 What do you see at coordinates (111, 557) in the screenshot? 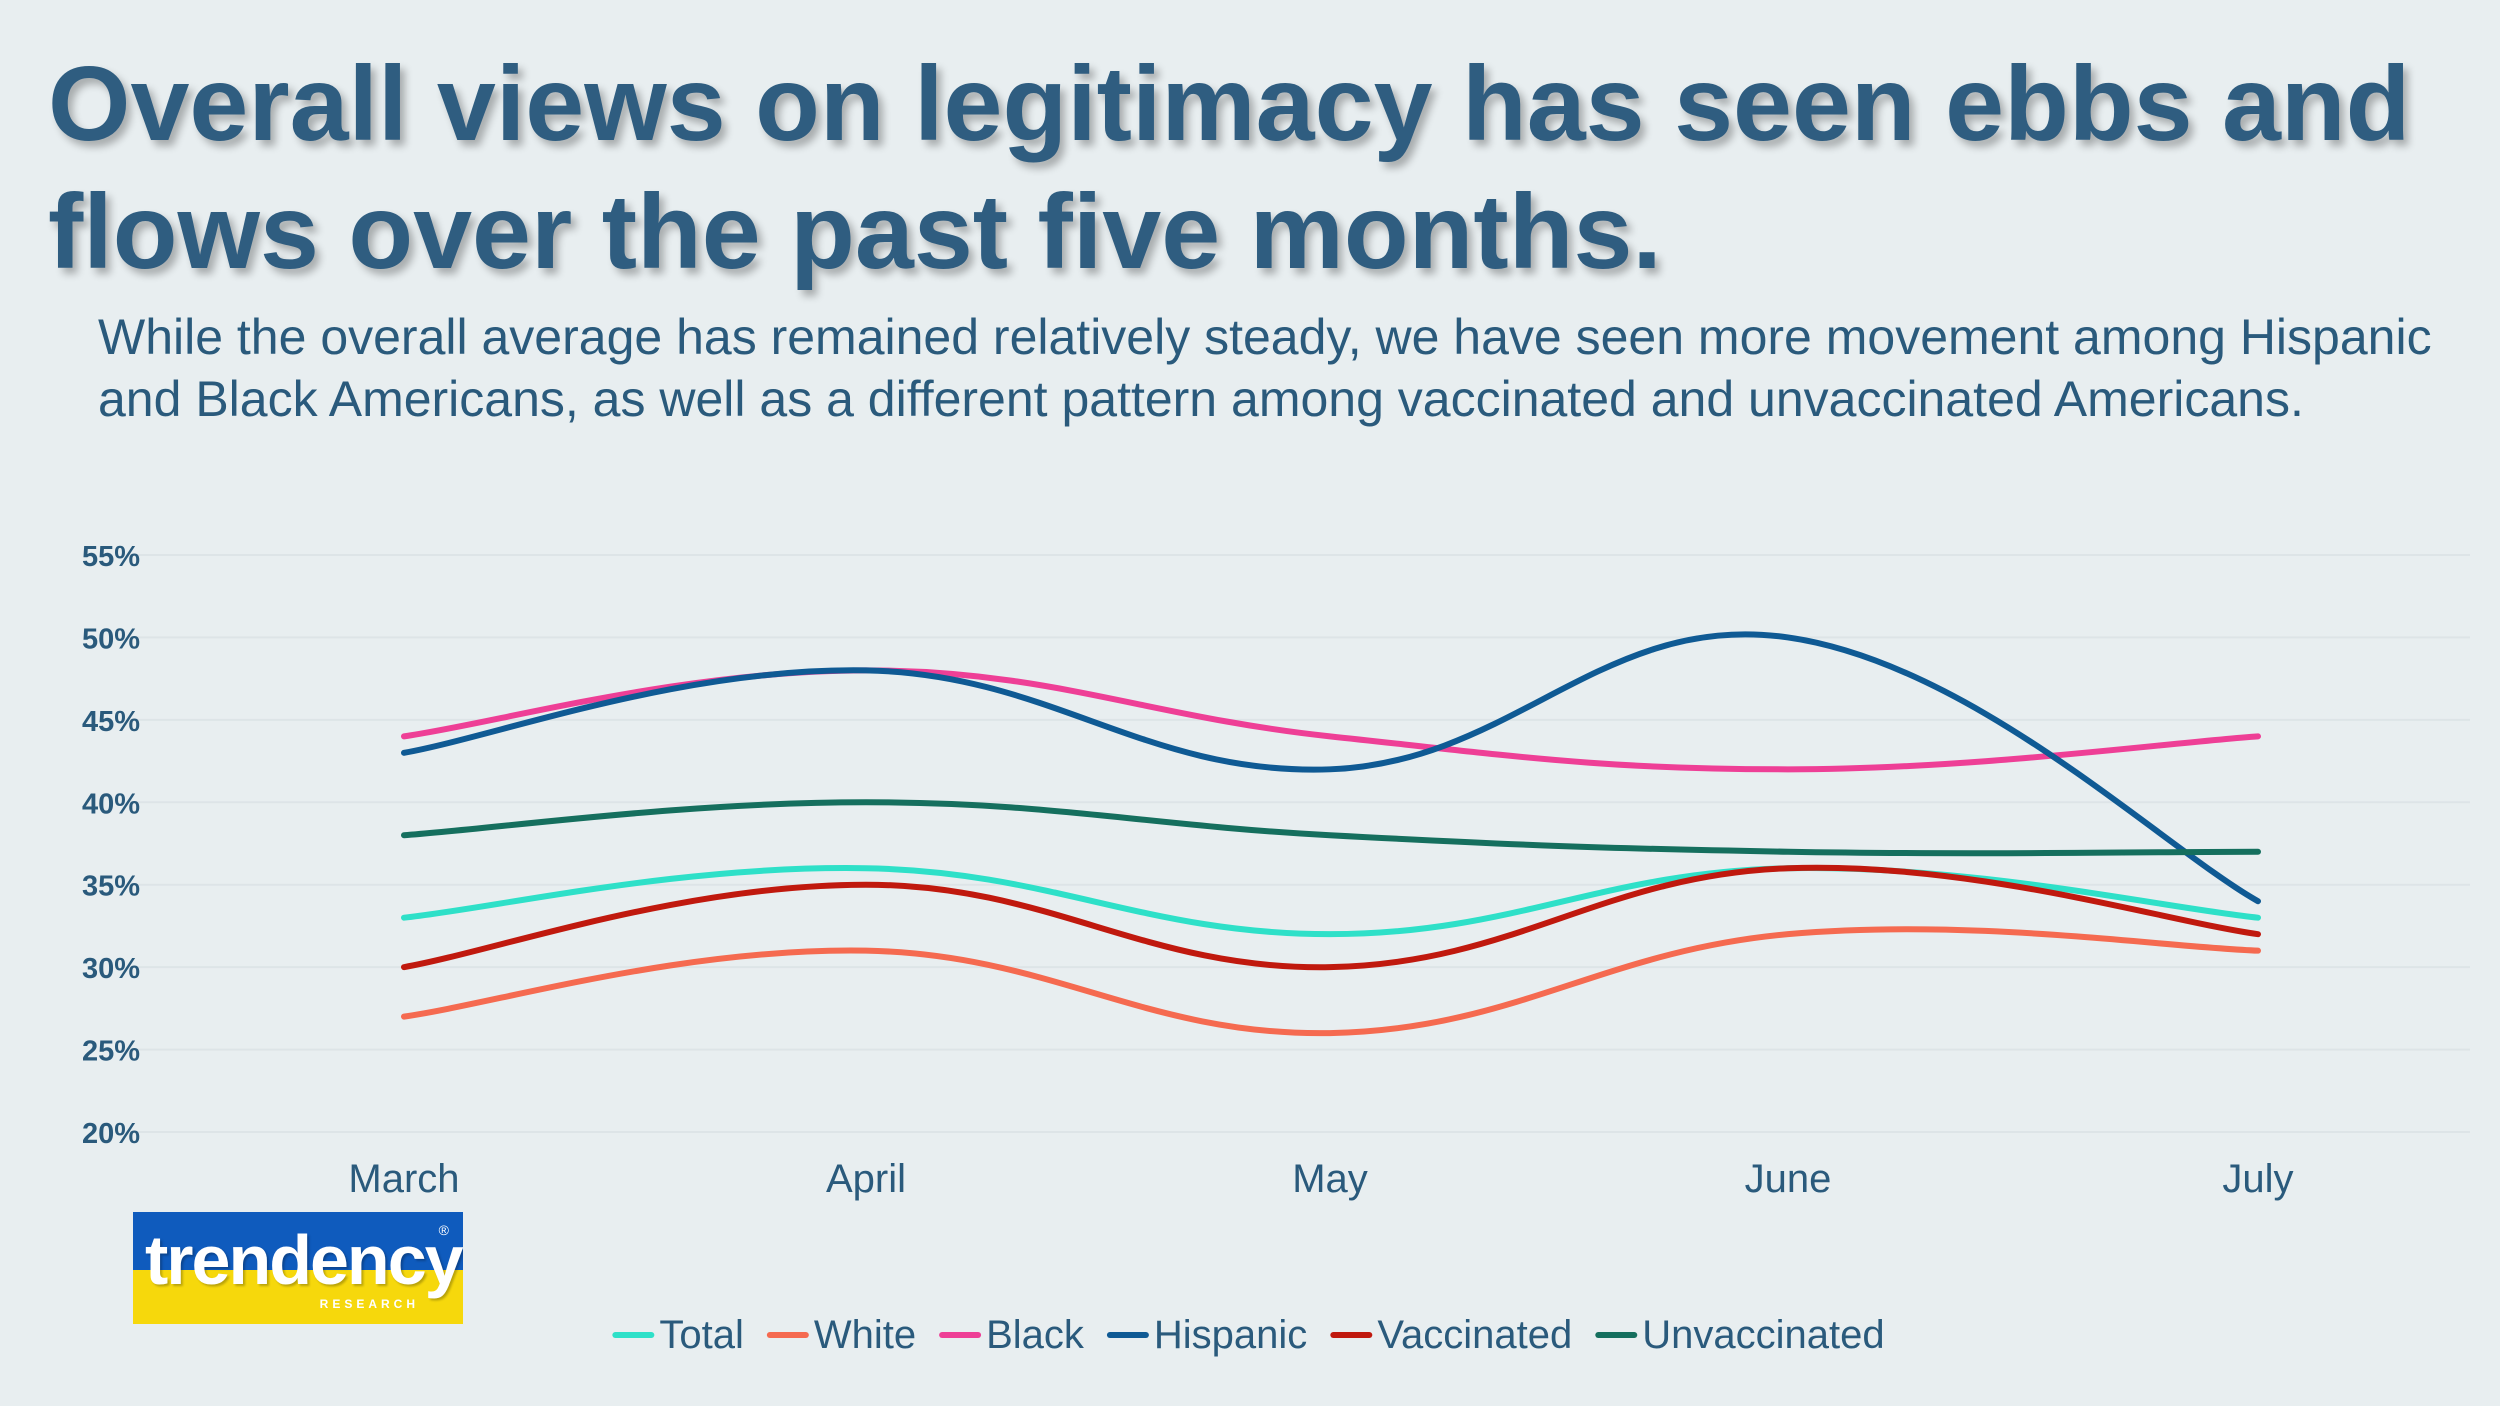
I see `y-tick-label: 55%` at bounding box center [111, 557].